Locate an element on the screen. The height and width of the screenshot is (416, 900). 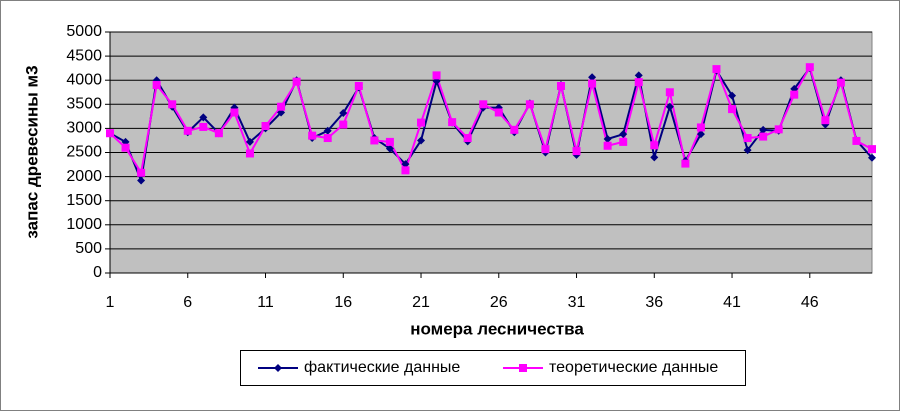
y-axis-label: запас древесины м3 is located at coordinates (31, 151).